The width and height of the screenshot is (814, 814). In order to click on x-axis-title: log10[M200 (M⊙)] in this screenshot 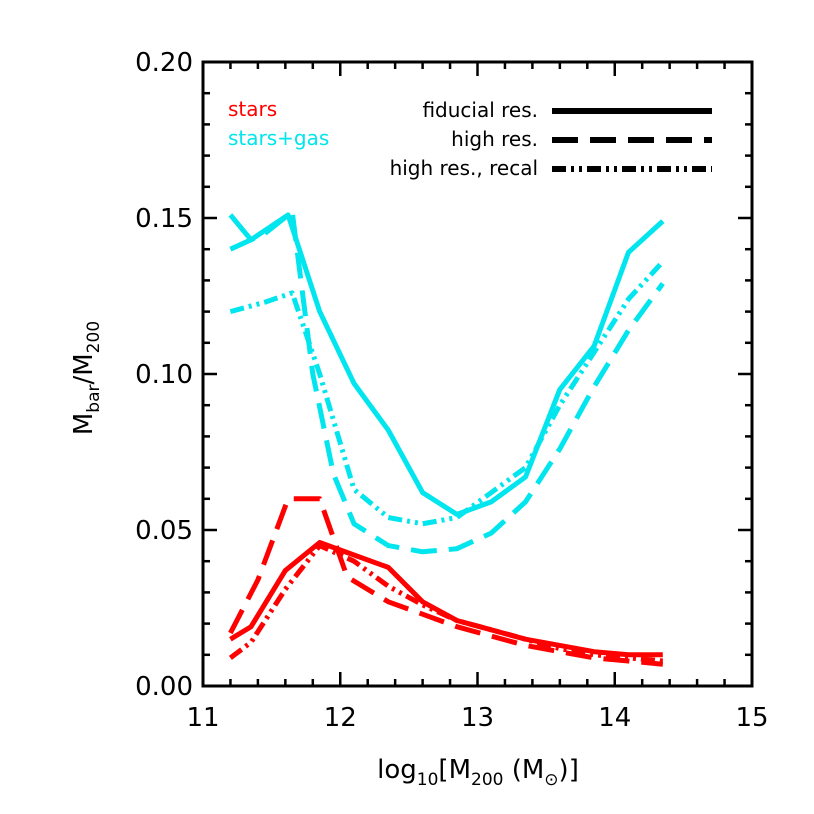, I will do `click(478, 772)`.